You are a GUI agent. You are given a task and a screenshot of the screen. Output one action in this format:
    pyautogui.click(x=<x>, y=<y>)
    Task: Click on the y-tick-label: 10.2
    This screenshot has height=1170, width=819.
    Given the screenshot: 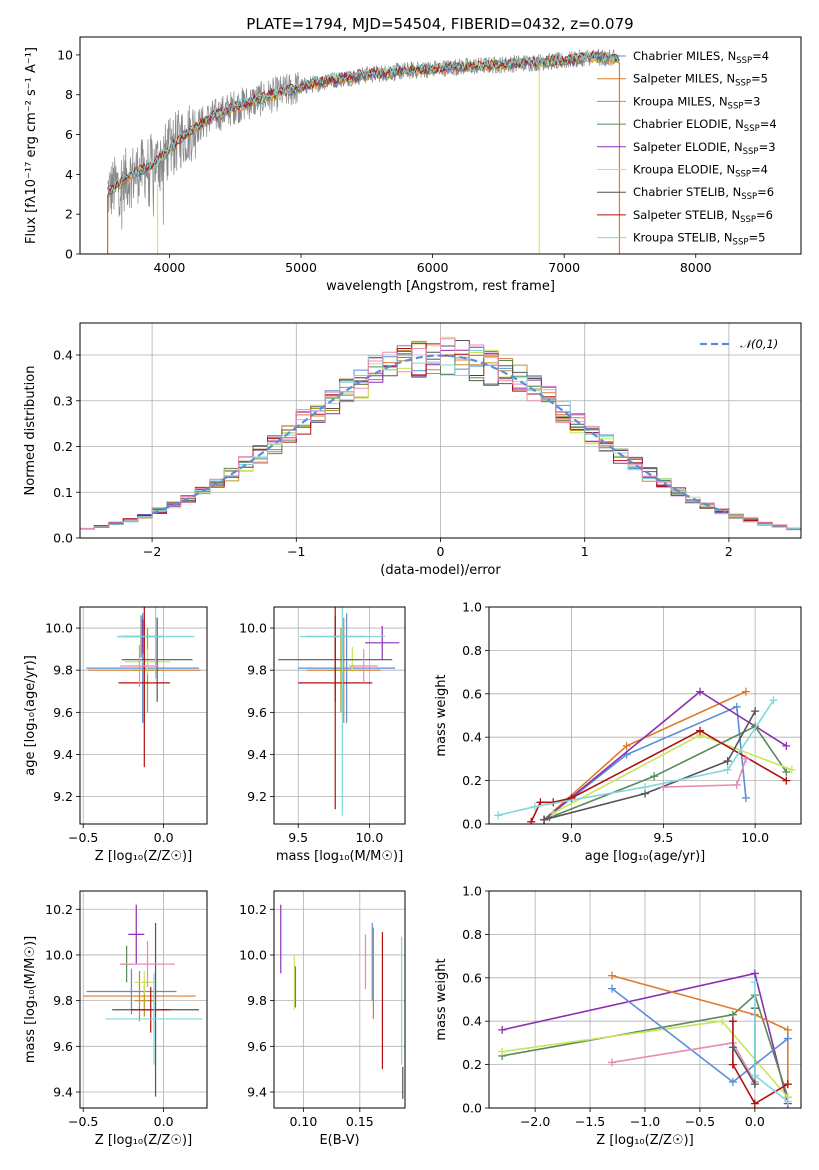 What is the action you would take?
    pyautogui.click(x=253, y=909)
    